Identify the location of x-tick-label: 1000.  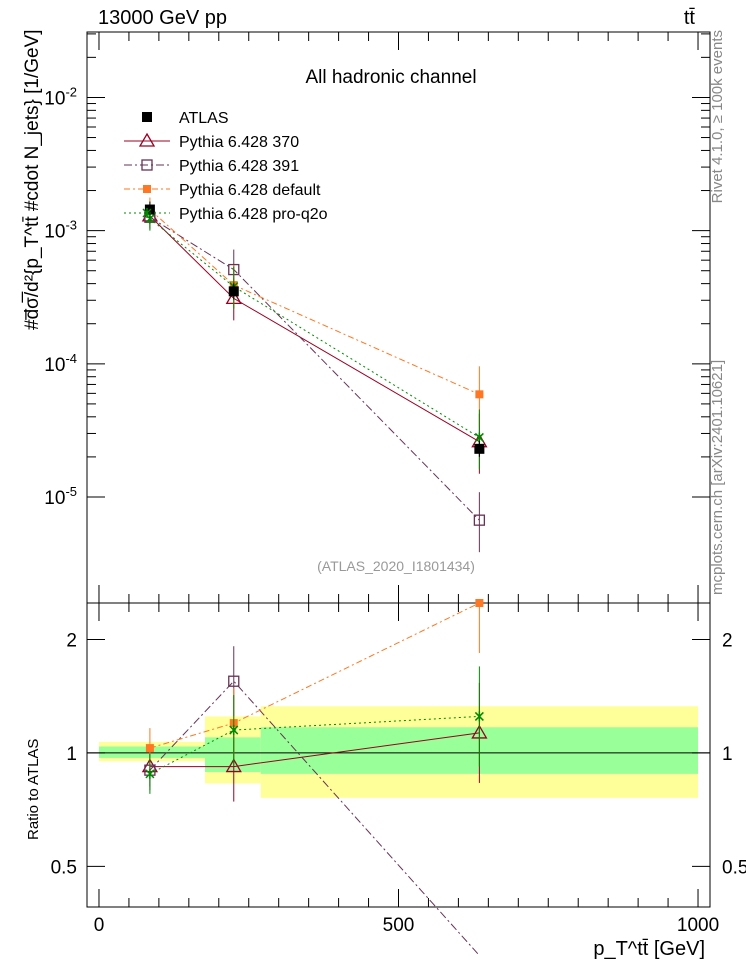
(698, 925).